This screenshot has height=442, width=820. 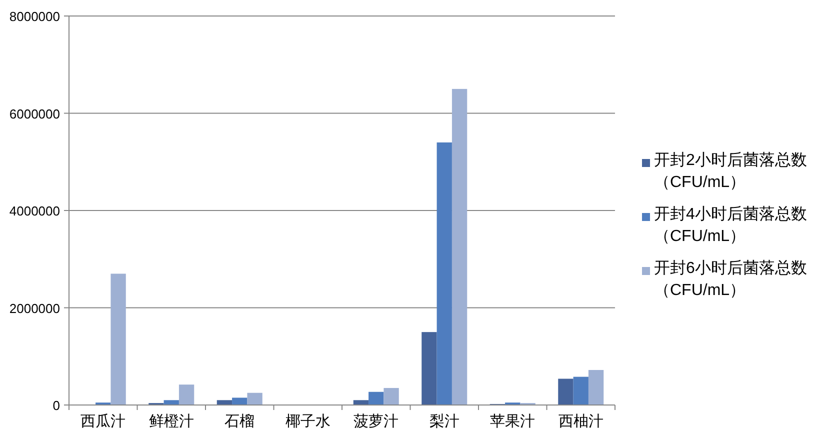 What do you see at coordinates (34, 16) in the screenshot?
I see `y-tick-label: 8000000` at bounding box center [34, 16].